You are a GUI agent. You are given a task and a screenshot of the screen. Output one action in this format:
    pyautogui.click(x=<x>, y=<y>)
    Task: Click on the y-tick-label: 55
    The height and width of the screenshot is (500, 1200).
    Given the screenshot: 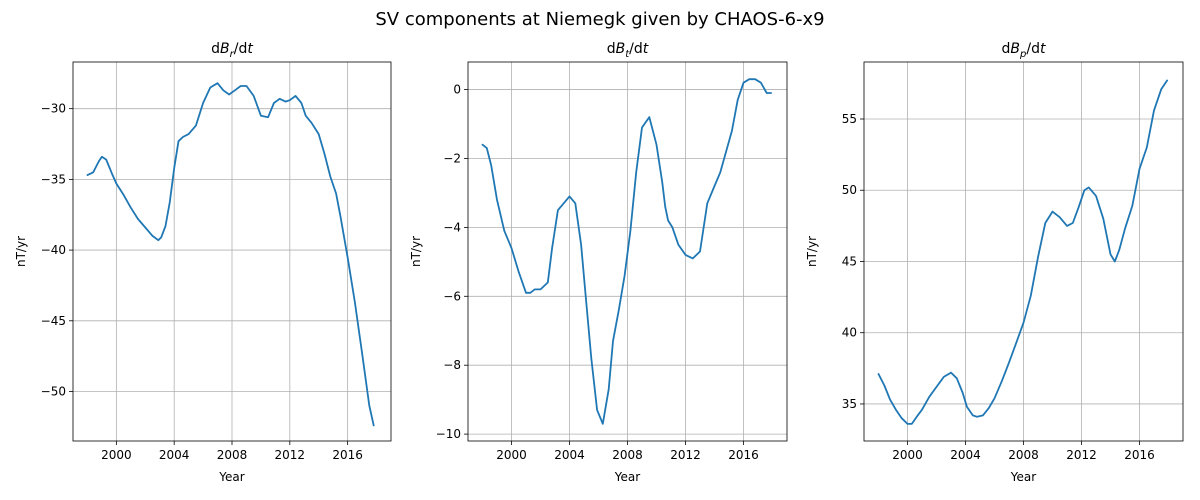 What is the action you would take?
    pyautogui.click(x=849, y=119)
    